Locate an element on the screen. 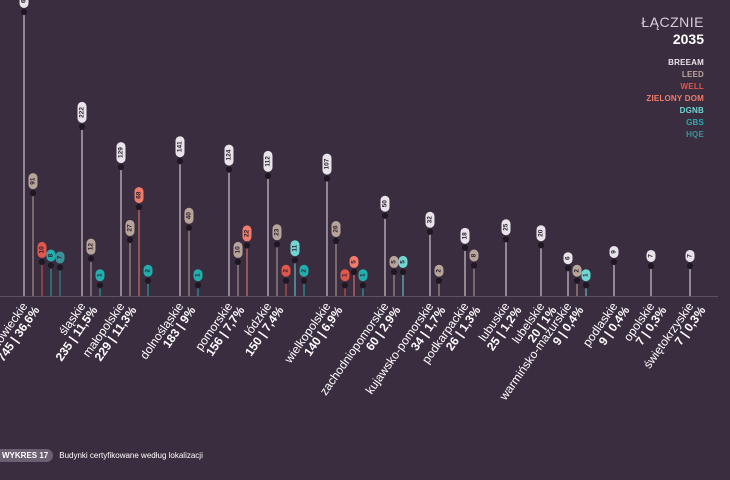  legend-series-list: BREEAM LEED WELL ZIELONY DOM DGNB GBS HQE is located at coordinates (672, 99).